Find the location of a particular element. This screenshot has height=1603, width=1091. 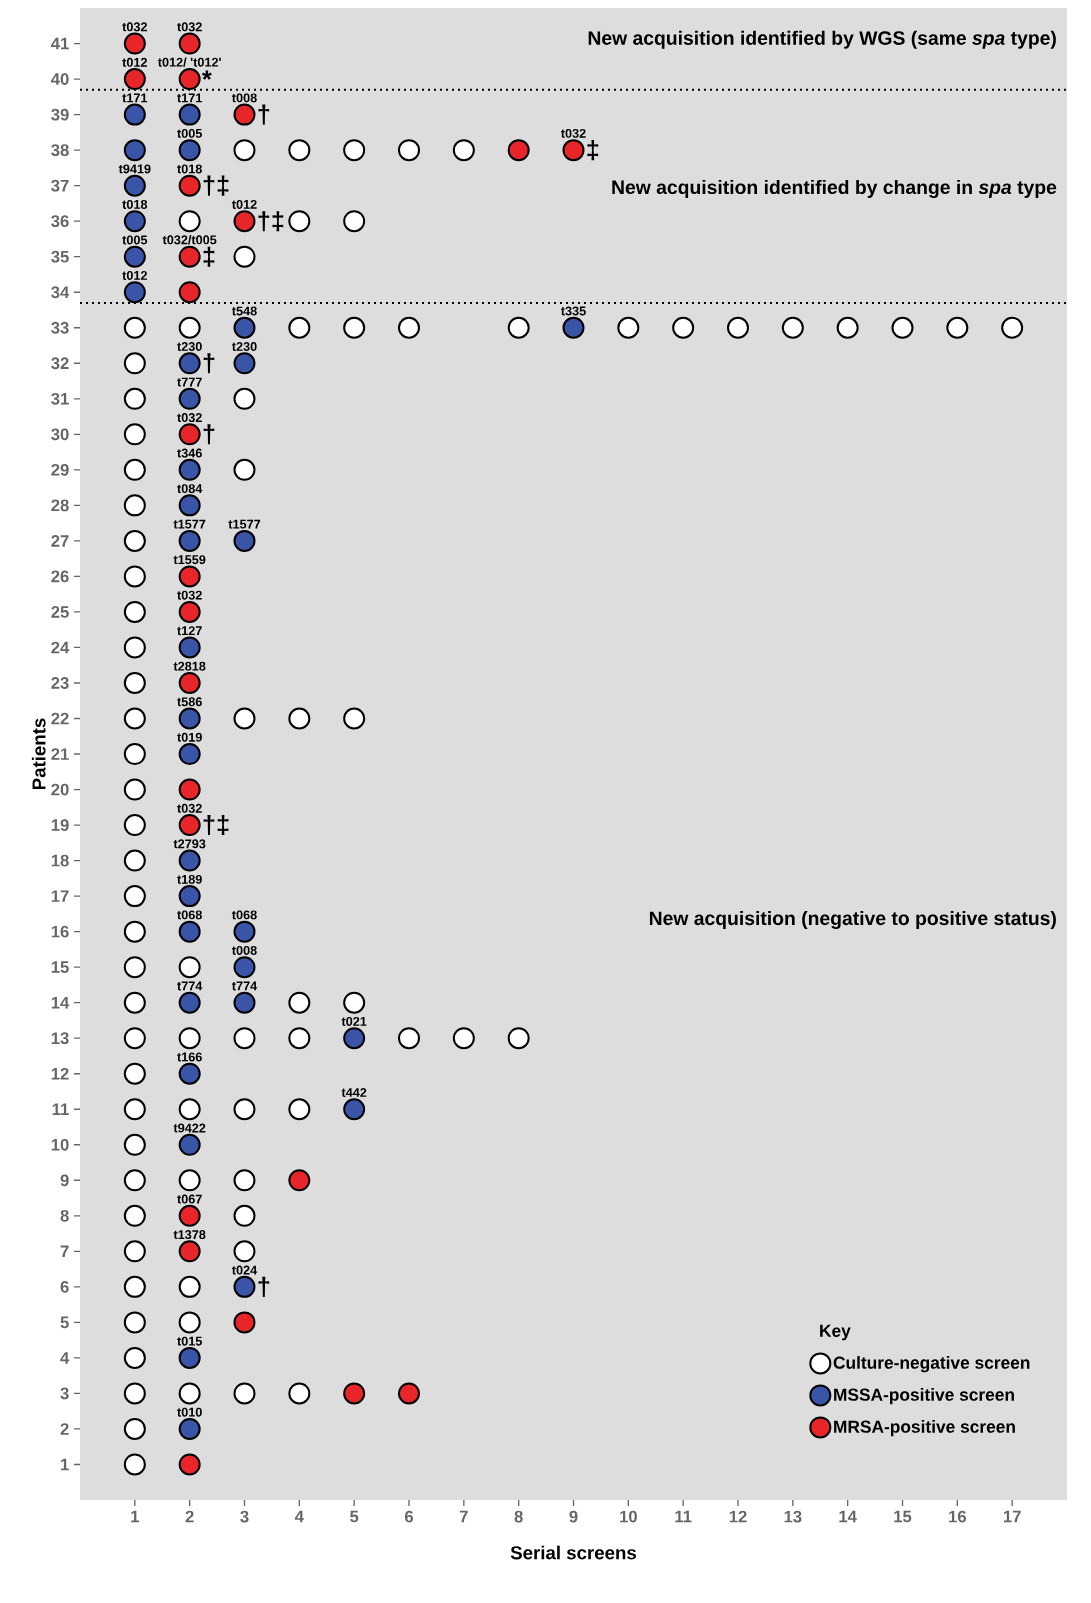

data-label: t024 is located at coordinates (244, 1270).